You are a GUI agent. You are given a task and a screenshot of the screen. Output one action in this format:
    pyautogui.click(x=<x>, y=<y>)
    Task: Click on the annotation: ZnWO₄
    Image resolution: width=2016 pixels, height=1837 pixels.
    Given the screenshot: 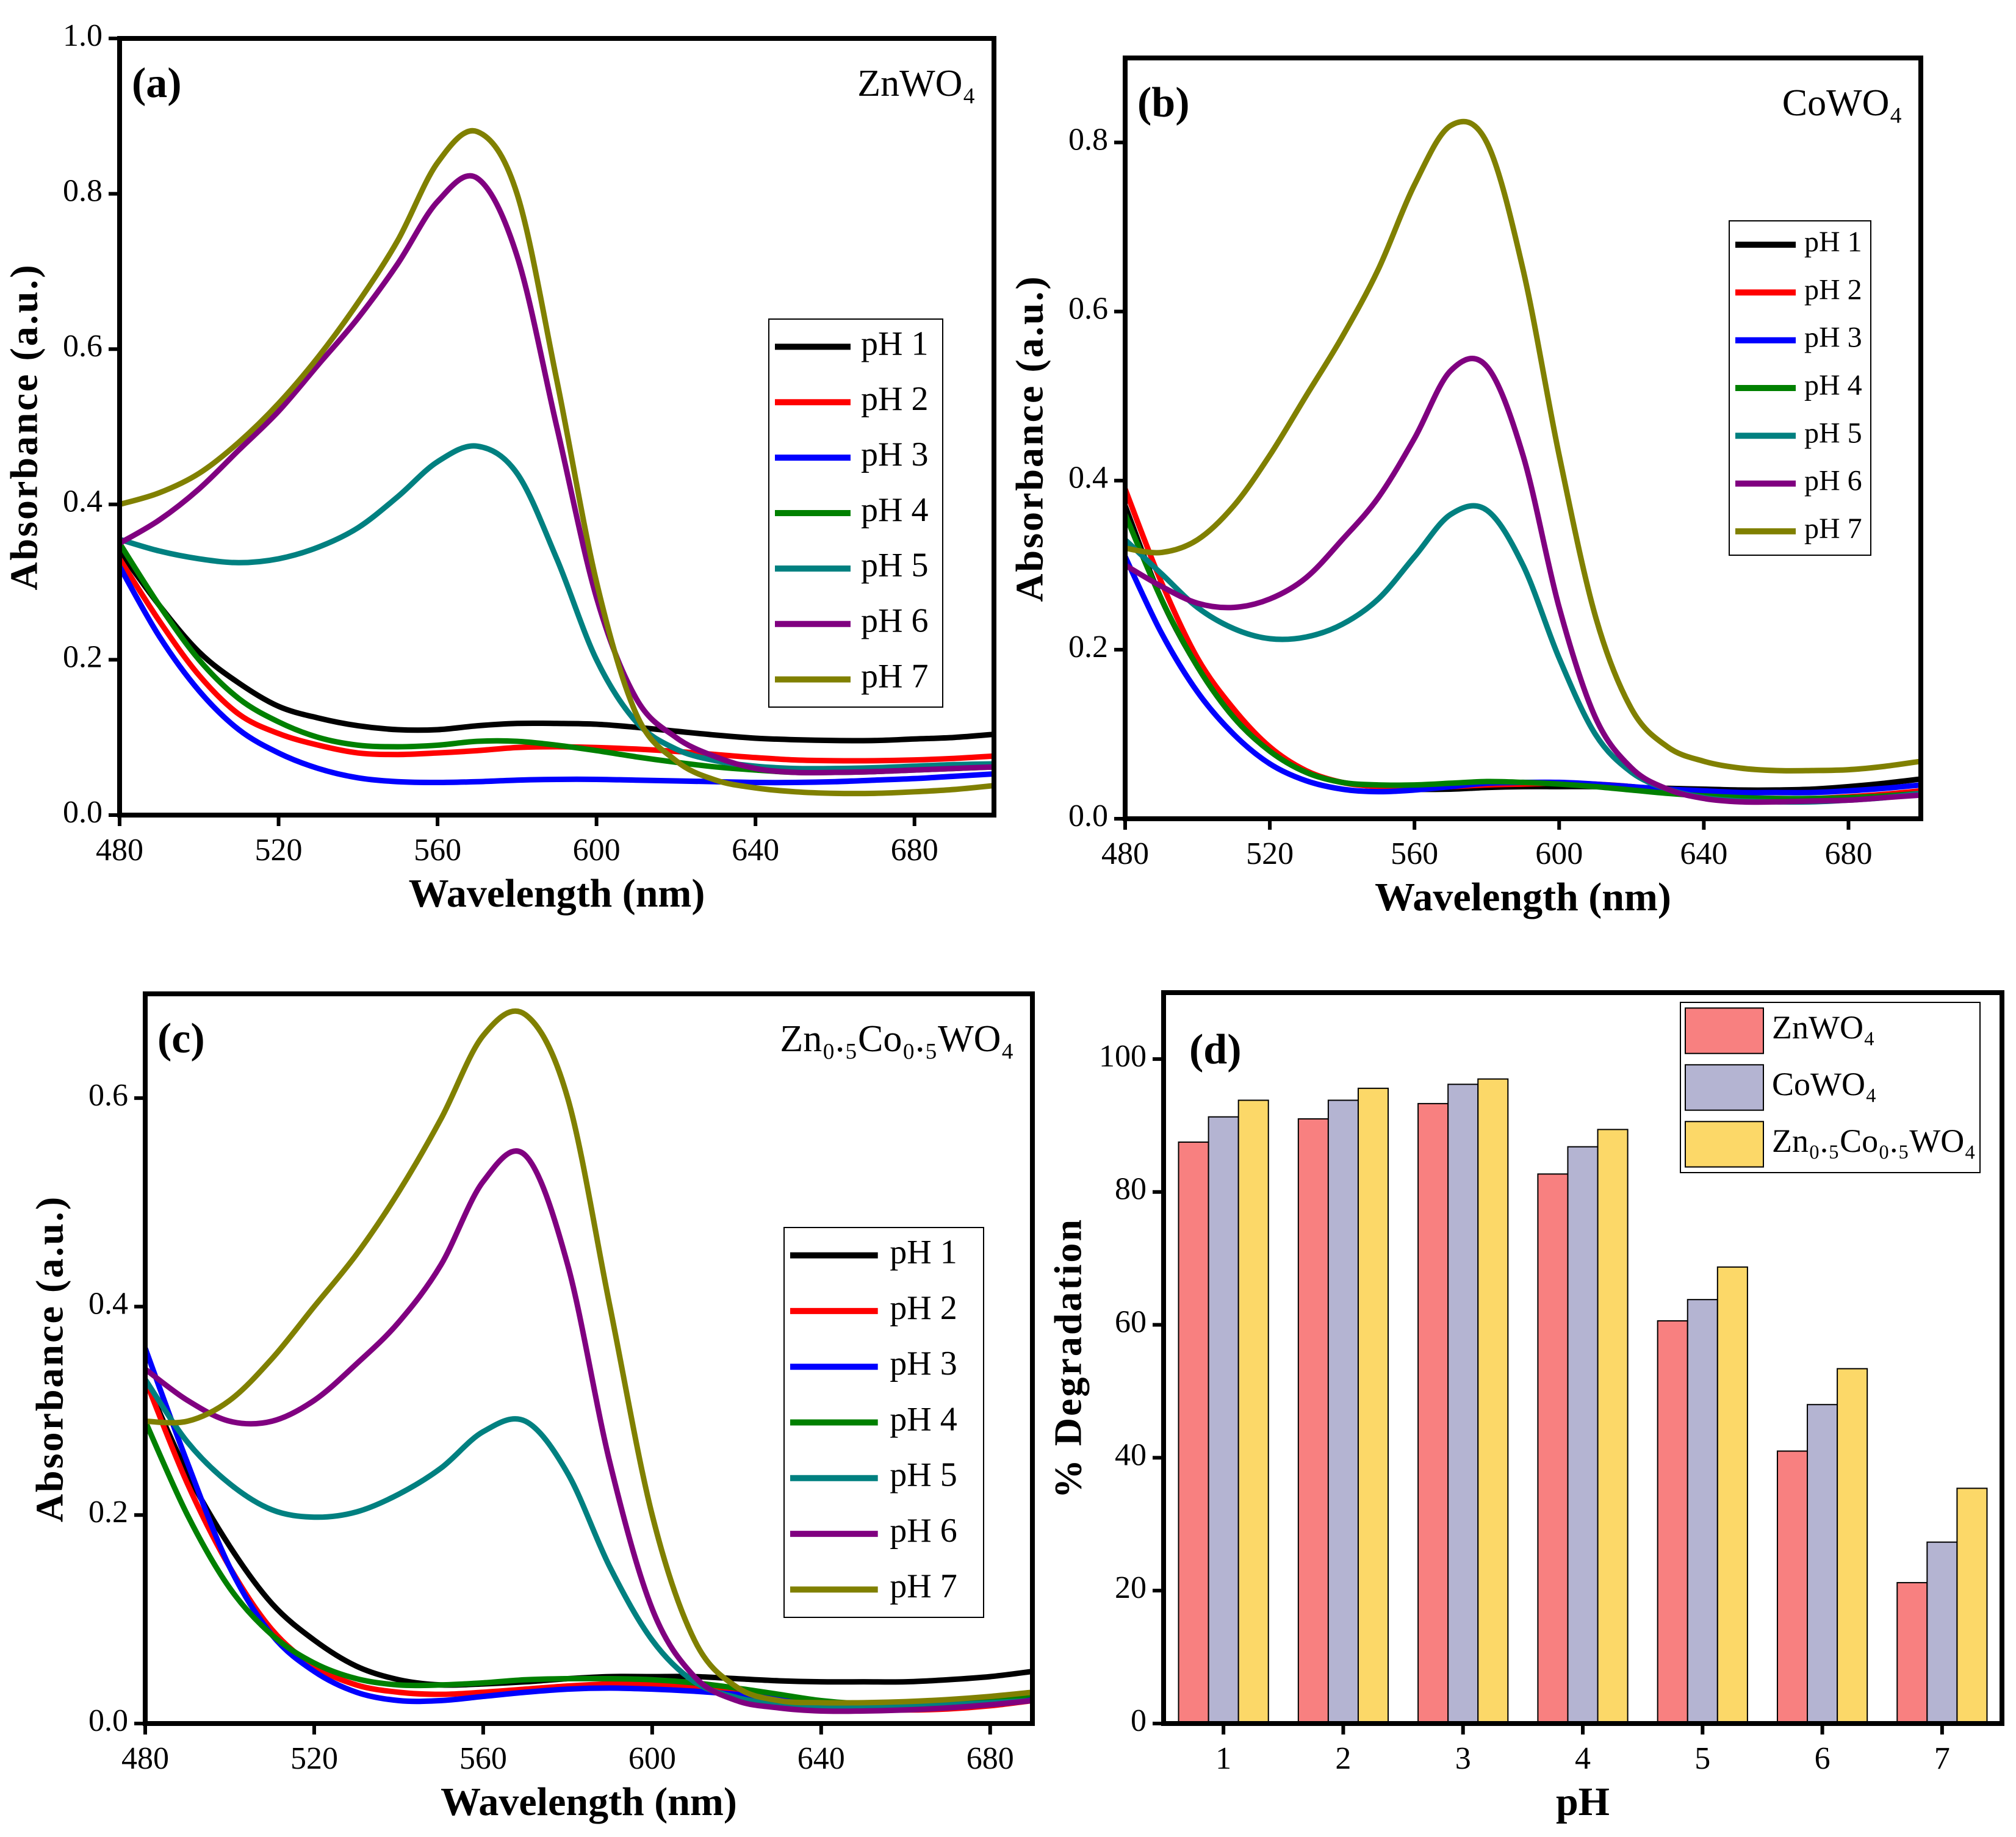 What is the action you would take?
    pyautogui.click(x=916, y=83)
    